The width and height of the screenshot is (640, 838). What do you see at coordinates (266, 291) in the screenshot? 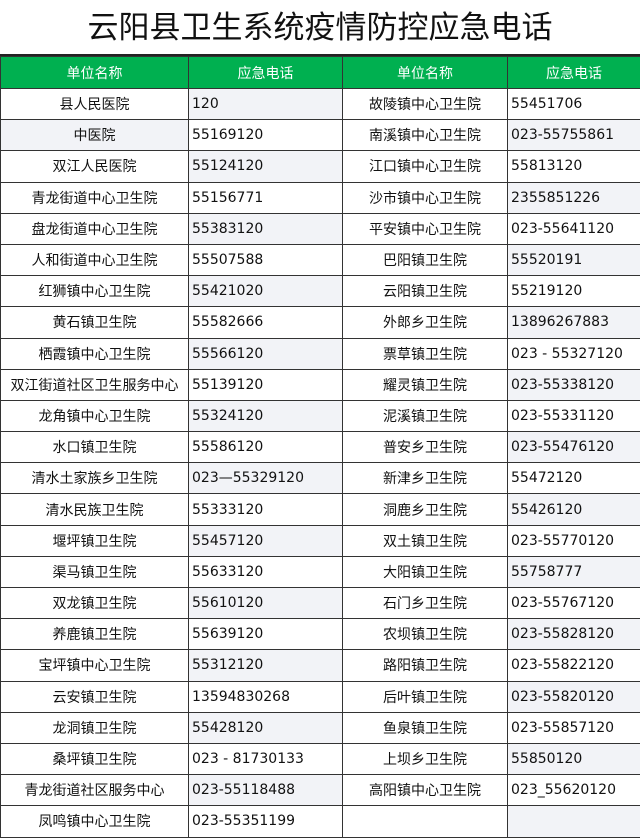
I see `phone-cell: 55421020` at bounding box center [266, 291].